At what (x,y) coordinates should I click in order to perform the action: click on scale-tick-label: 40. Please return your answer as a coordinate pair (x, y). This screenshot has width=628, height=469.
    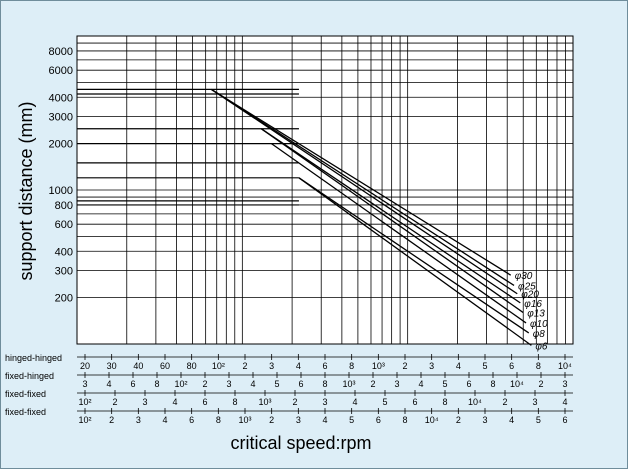
    Looking at the image, I should click on (138, 366).